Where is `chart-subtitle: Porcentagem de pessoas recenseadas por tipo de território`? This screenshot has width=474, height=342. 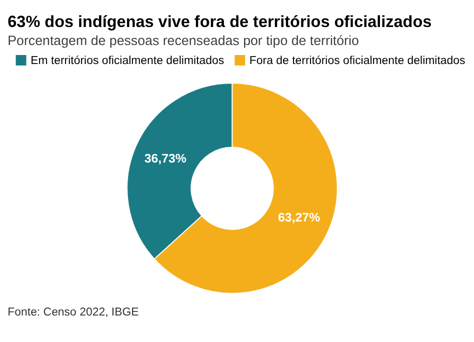
chart-subtitle: Porcentagem de pessoas recenseadas por tipo de território is located at coordinates (183, 40).